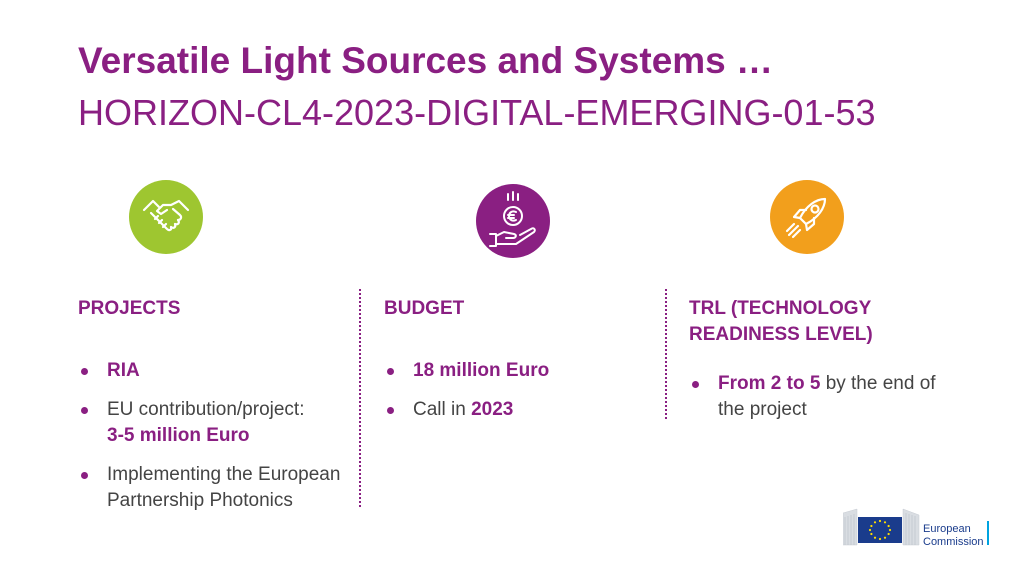  I want to click on list-item: Call in 2023, so click(514, 410).